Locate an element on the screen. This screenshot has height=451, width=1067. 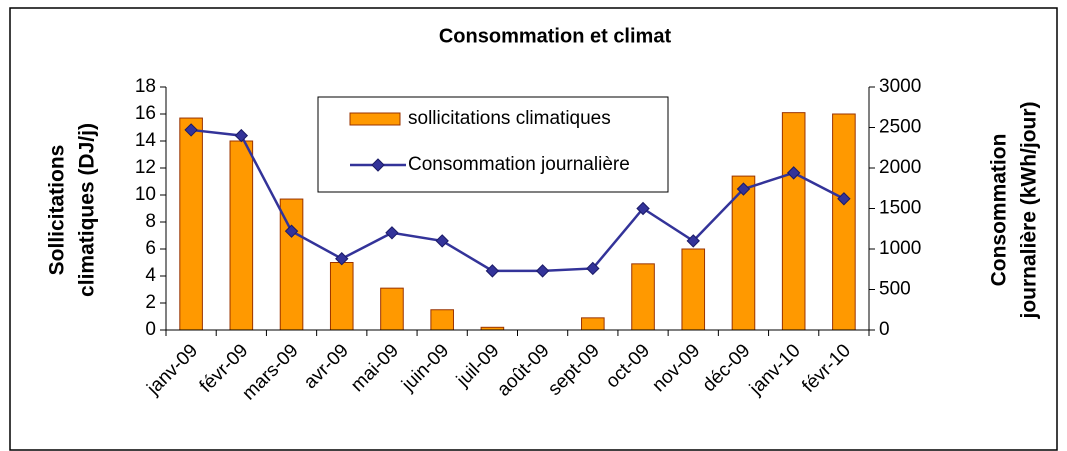
y2-tick-label: 0 is located at coordinates (884, 329).